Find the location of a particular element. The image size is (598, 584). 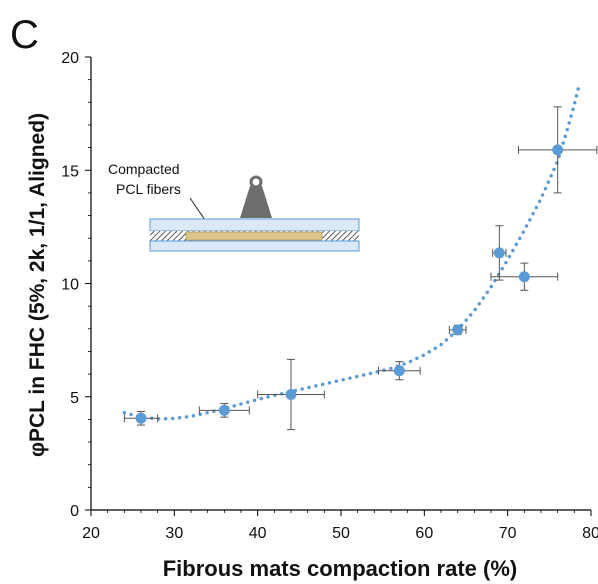

x-tick-label: 80 is located at coordinates (590, 533).